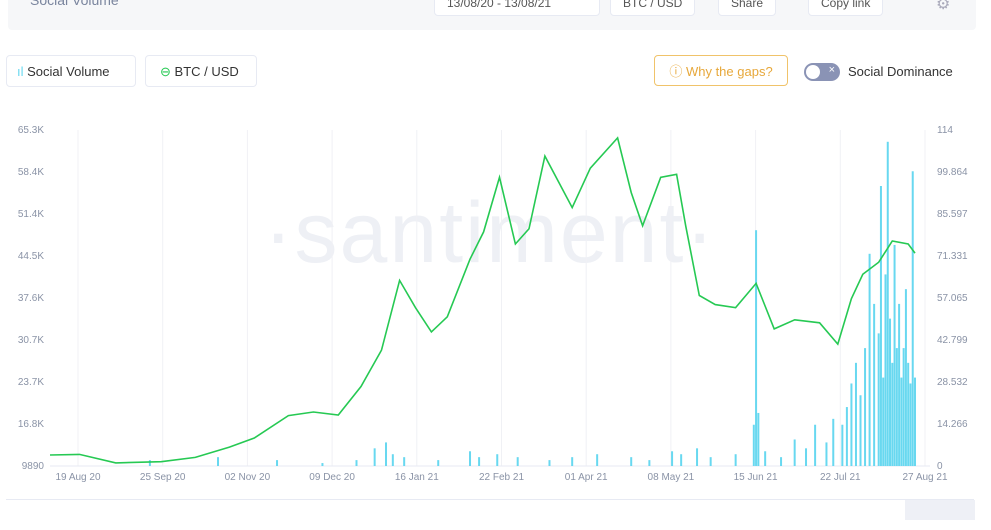  Describe the element at coordinates (846, 8) in the screenshot. I see `copy-link-button: Copy link` at that location.